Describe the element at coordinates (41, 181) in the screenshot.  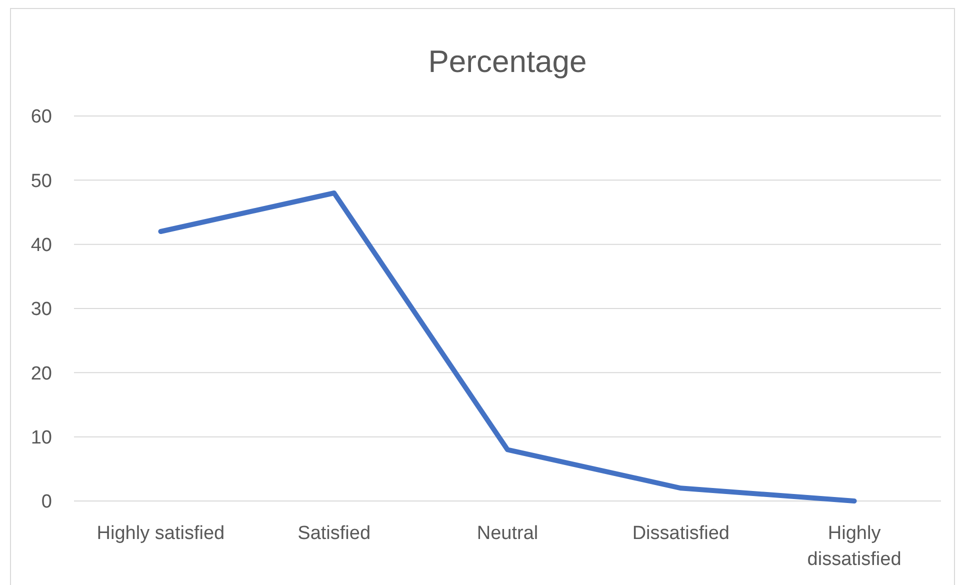
I see `y-tick-label: 50` at that location.